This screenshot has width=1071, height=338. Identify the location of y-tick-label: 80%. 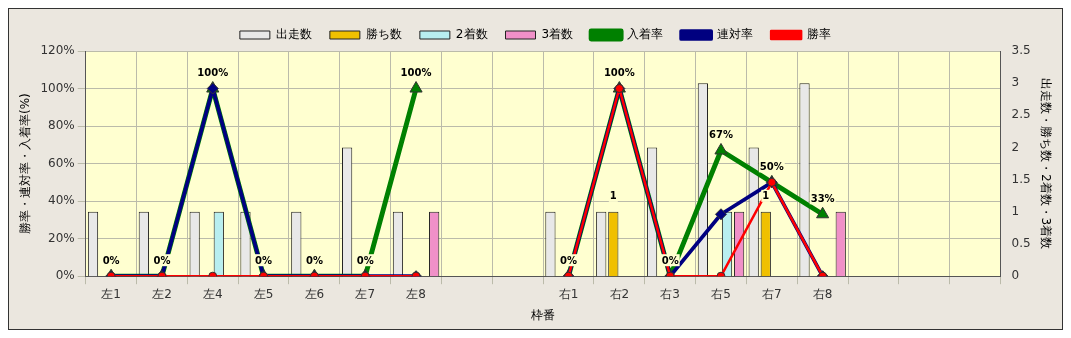
(61, 125).